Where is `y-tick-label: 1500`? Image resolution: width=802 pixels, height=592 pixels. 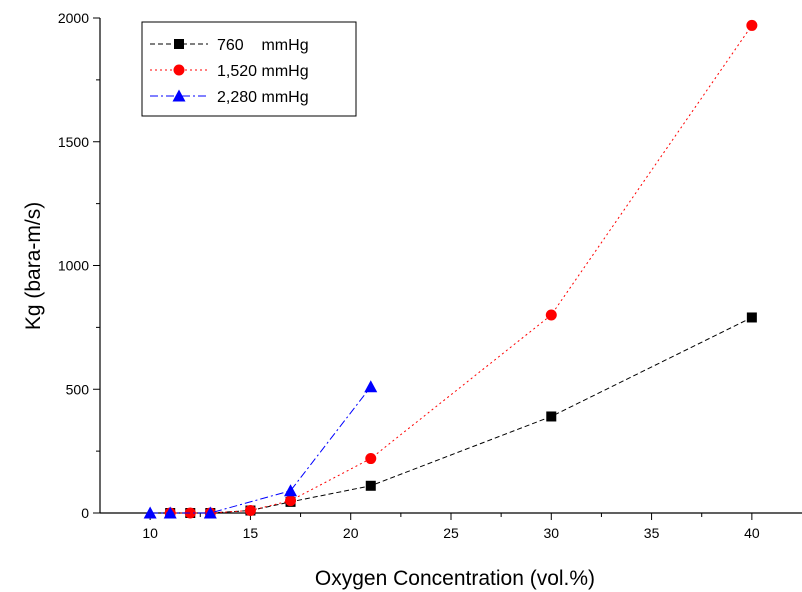
y-tick-label: 1500 is located at coordinates (73, 142).